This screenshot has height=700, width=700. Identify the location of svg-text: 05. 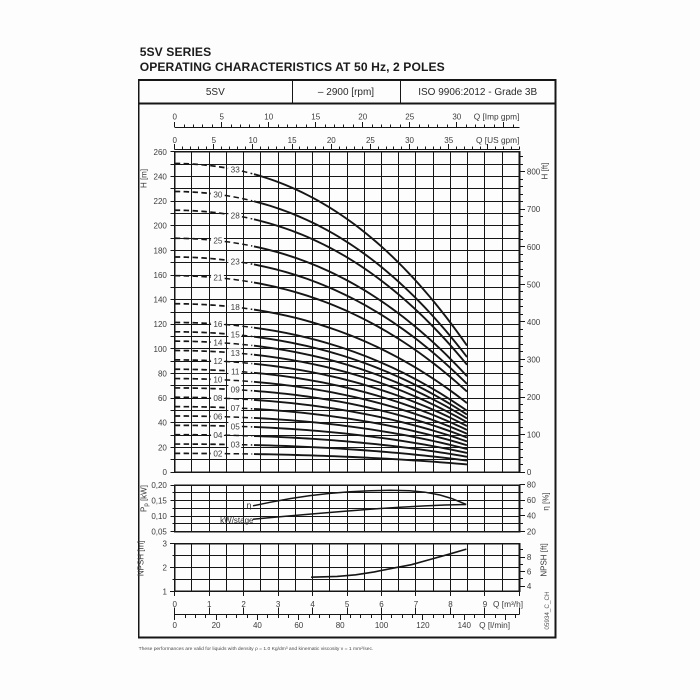
(236, 426).